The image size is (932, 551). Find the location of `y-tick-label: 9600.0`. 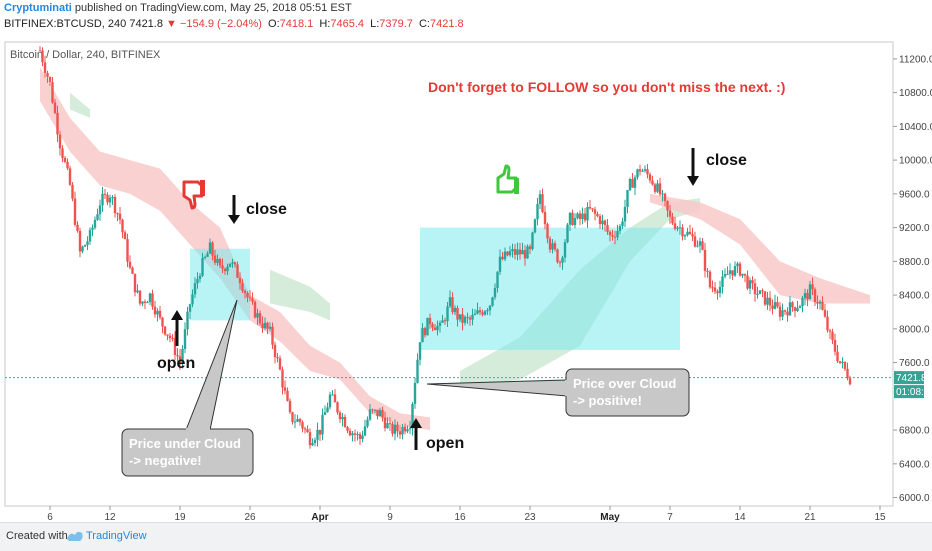

y-tick-label: 9600.0 is located at coordinates (914, 194).